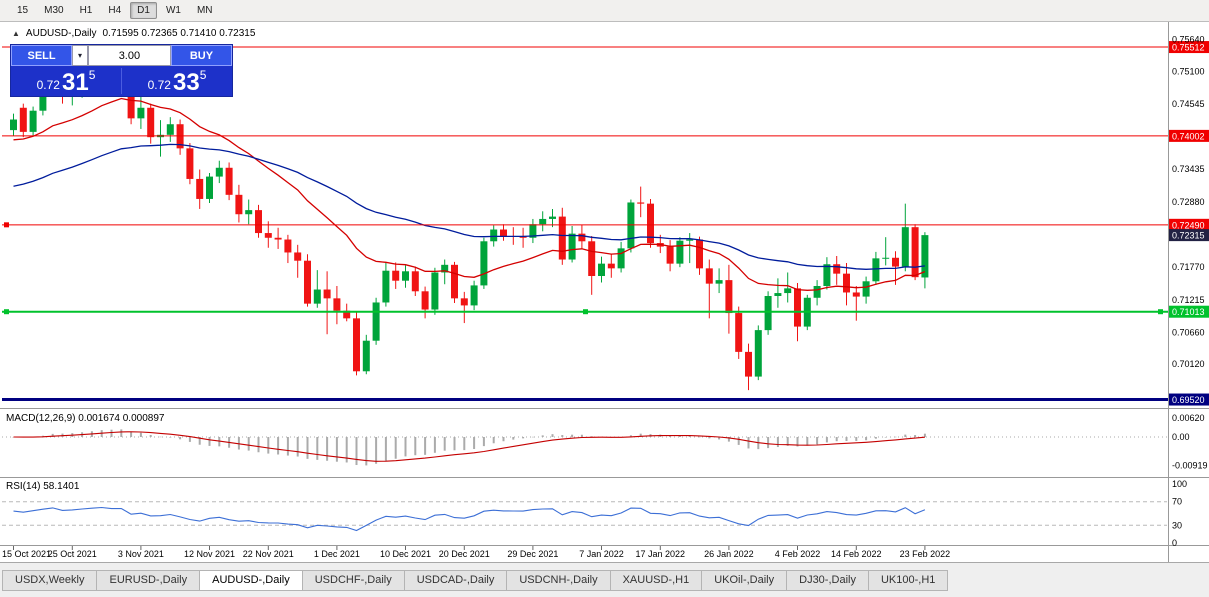 The width and height of the screenshot is (1209, 597). Describe the element at coordinates (828, 580) in the screenshot. I see `chart-tab-dj30daily: DJ30-,Daily` at that location.